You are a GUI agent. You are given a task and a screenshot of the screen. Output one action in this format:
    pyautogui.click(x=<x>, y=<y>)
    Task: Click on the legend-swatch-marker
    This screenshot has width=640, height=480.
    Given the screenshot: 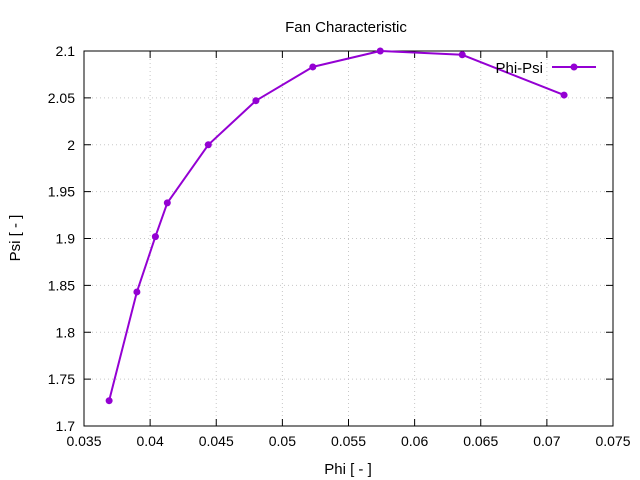 What is the action you would take?
    pyautogui.click(x=574, y=67)
    